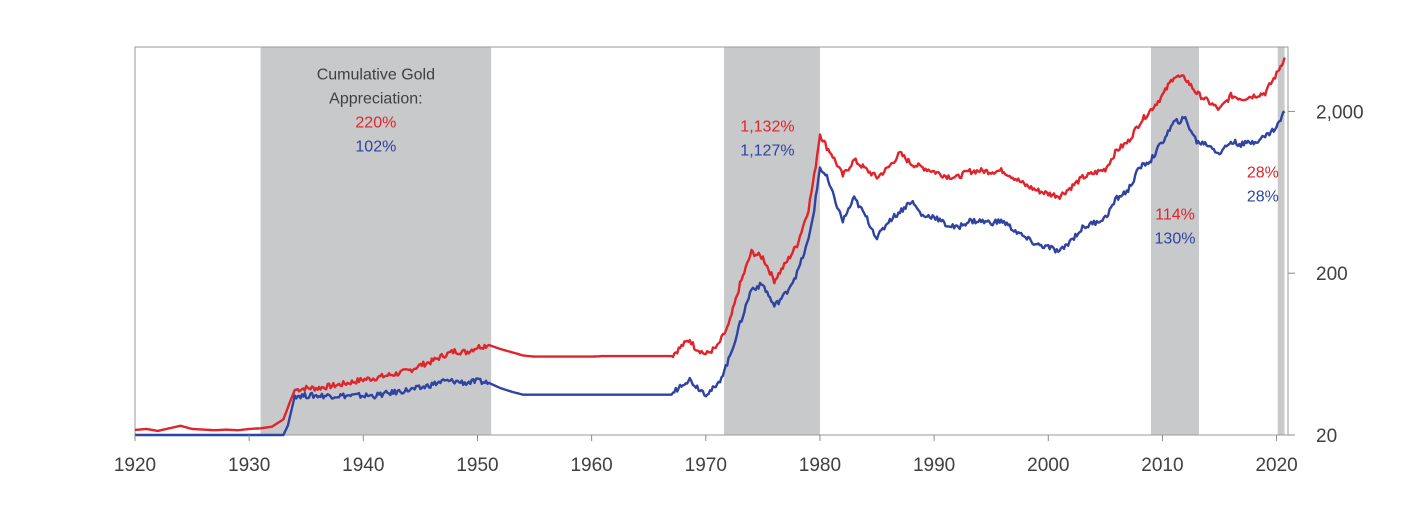 The height and width of the screenshot is (520, 1414). I want to click on annotation-text: 220%, so click(375, 122).